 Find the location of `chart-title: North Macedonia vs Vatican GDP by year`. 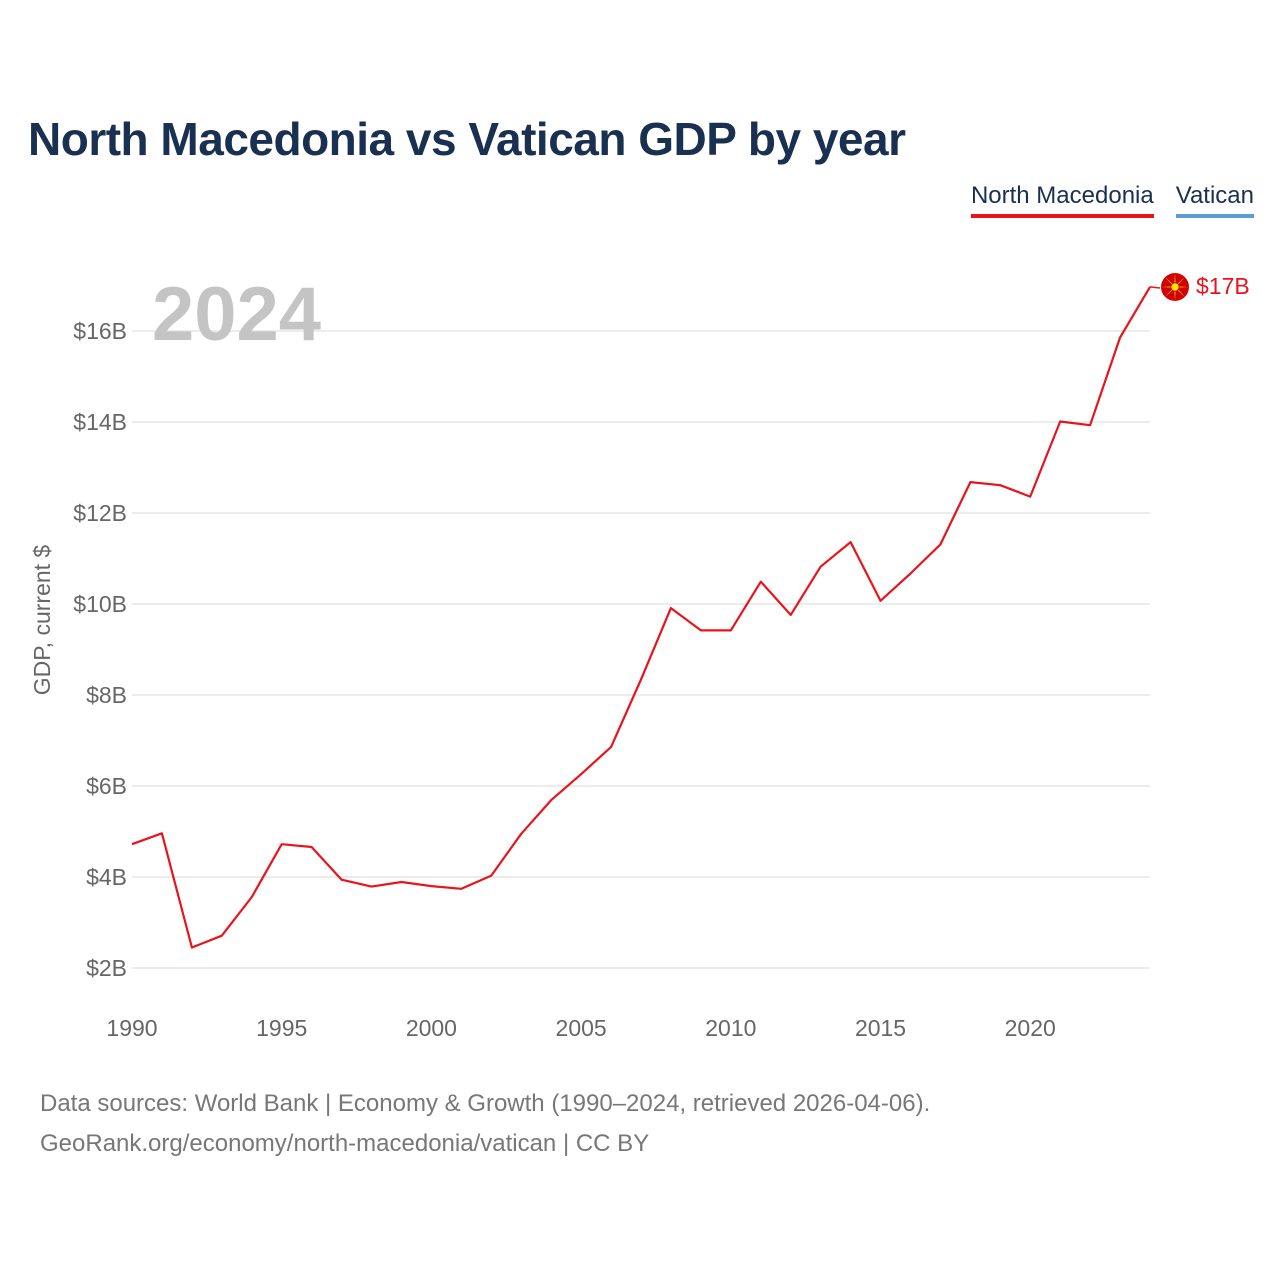

chart-title: North Macedonia vs Vatican GDP by year is located at coordinates (467, 139).